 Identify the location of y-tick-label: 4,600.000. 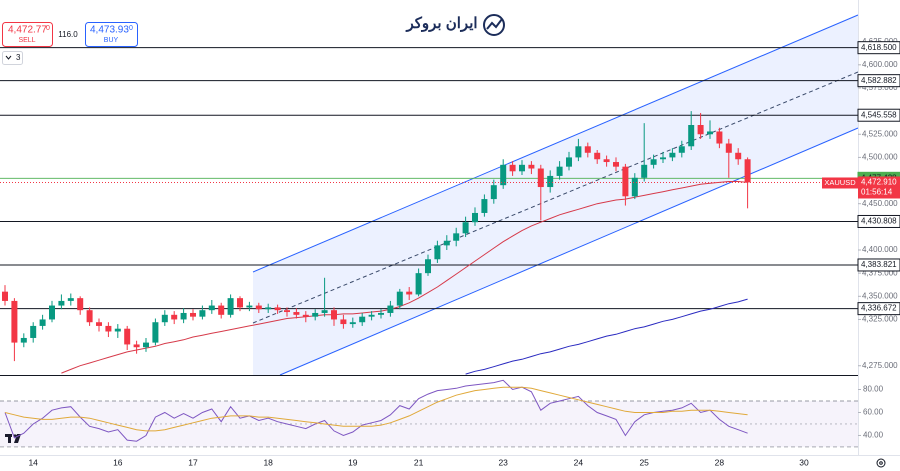
(880, 64).